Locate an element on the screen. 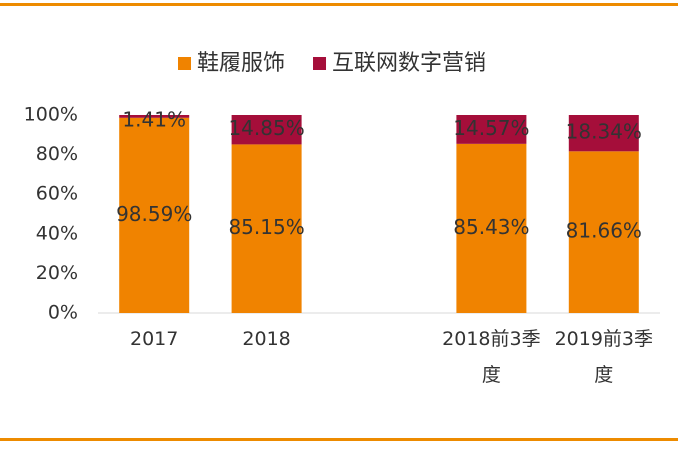  x-tick-label: 2018 is located at coordinates (266, 339).